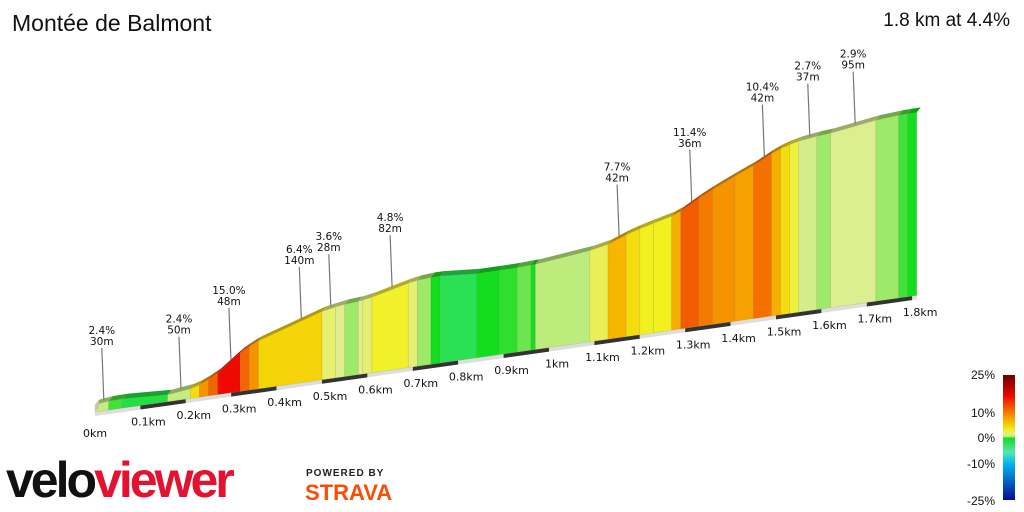 The image size is (1024, 512). I want to click on veloviewer-logo: veloviewer, so click(120, 480).